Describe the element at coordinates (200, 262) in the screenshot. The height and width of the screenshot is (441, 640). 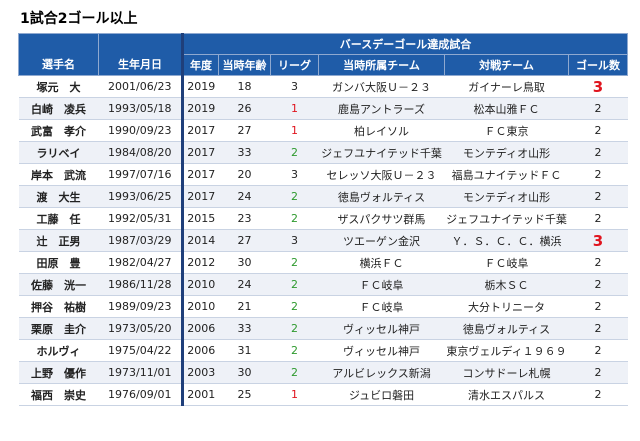
I see `table-cell: 2012` at that location.